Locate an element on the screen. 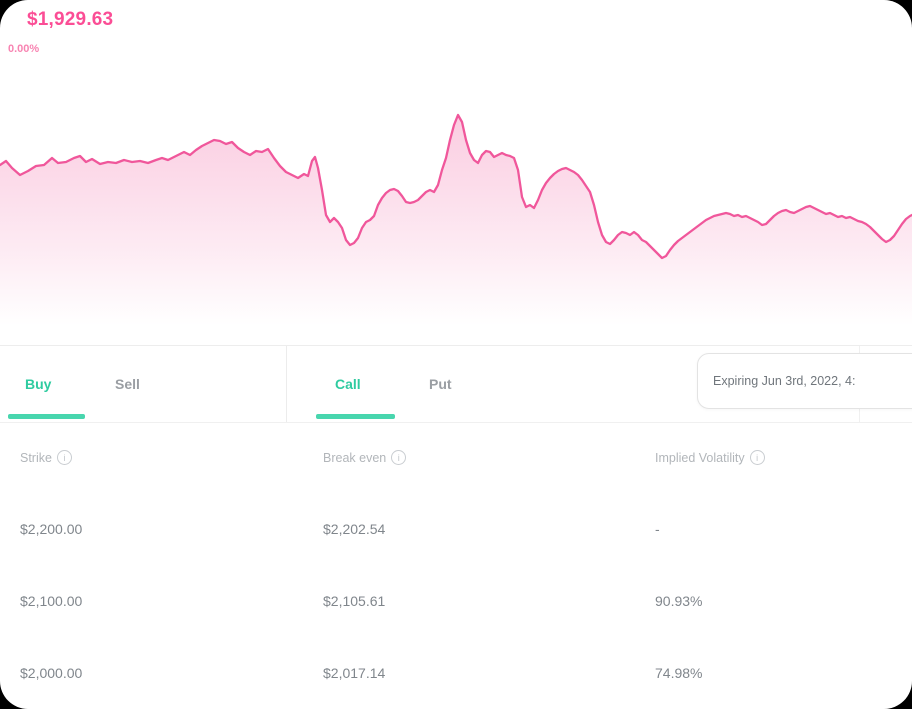 The height and width of the screenshot is (709, 912). strike-cell: $2,200.00 is located at coordinates (51, 529).